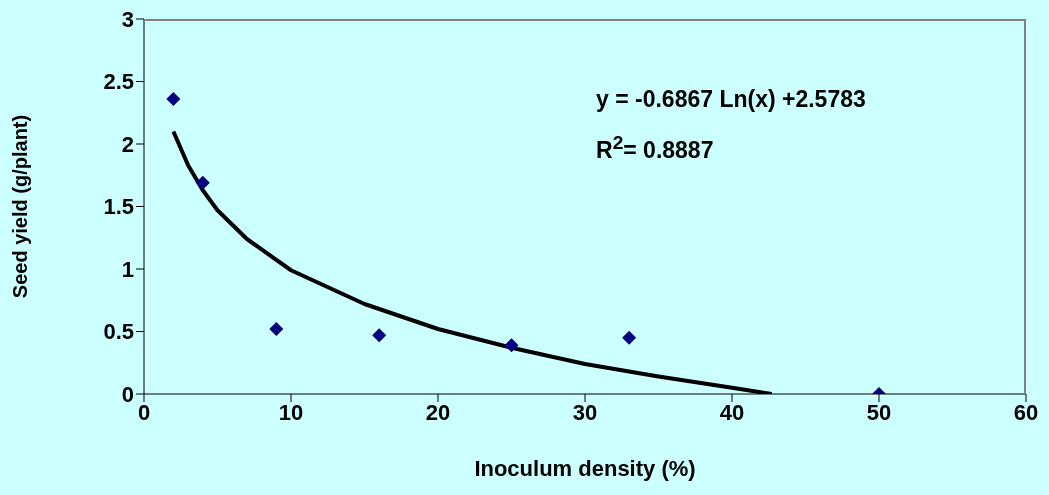 The height and width of the screenshot is (495, 1049). Describe the element at coordinates (127, 19) in the screenshot. I see `y-tick-label: 3` at that location.